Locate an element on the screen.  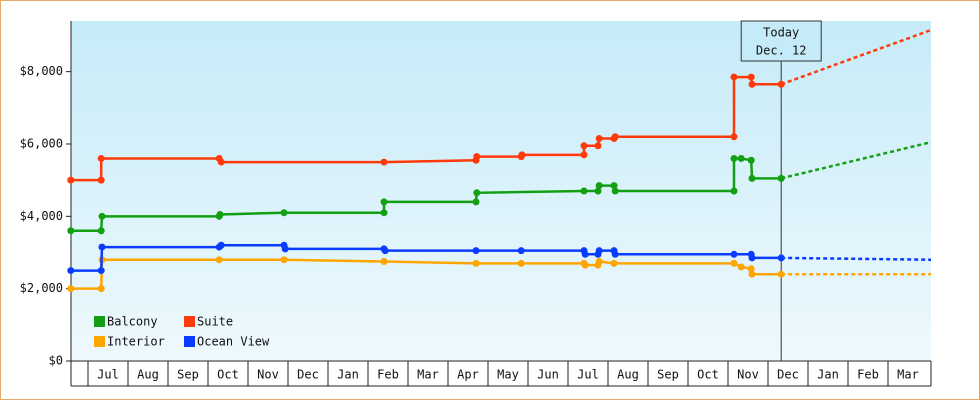
x-tick-label: Dec is located at coordinates (788, 375).